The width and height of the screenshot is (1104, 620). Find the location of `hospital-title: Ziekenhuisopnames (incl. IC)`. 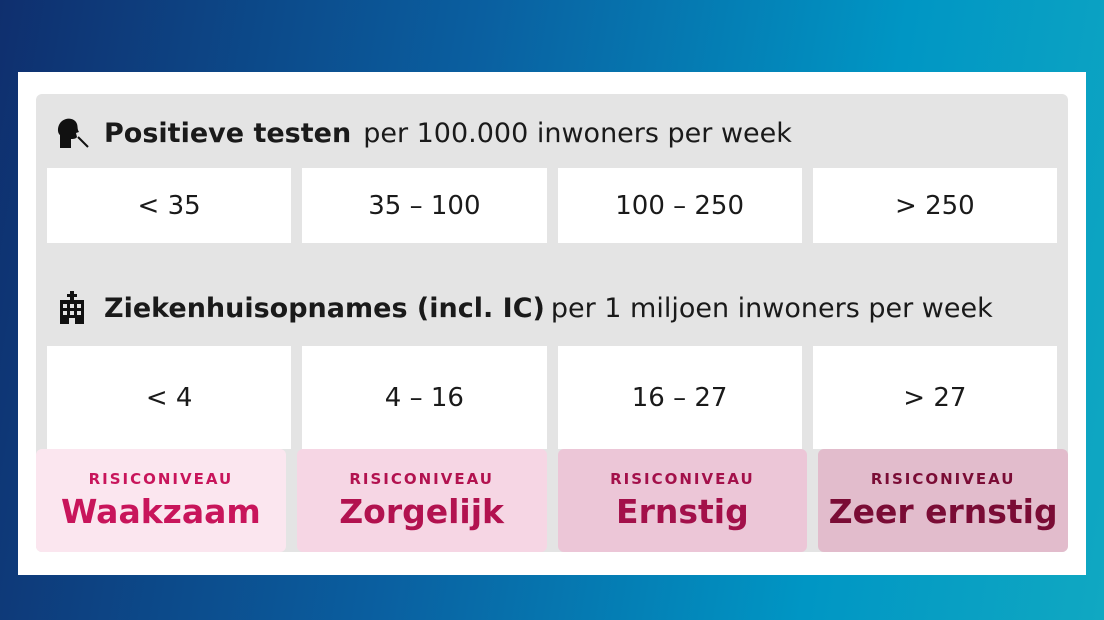

hospital-title: Ziekenhuisopnames (incl. IC) is located at coordinates (324, 308).